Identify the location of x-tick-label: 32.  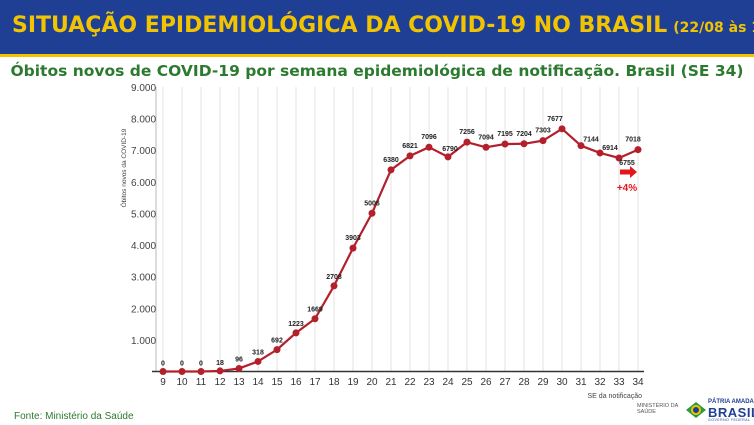
(600, 382).